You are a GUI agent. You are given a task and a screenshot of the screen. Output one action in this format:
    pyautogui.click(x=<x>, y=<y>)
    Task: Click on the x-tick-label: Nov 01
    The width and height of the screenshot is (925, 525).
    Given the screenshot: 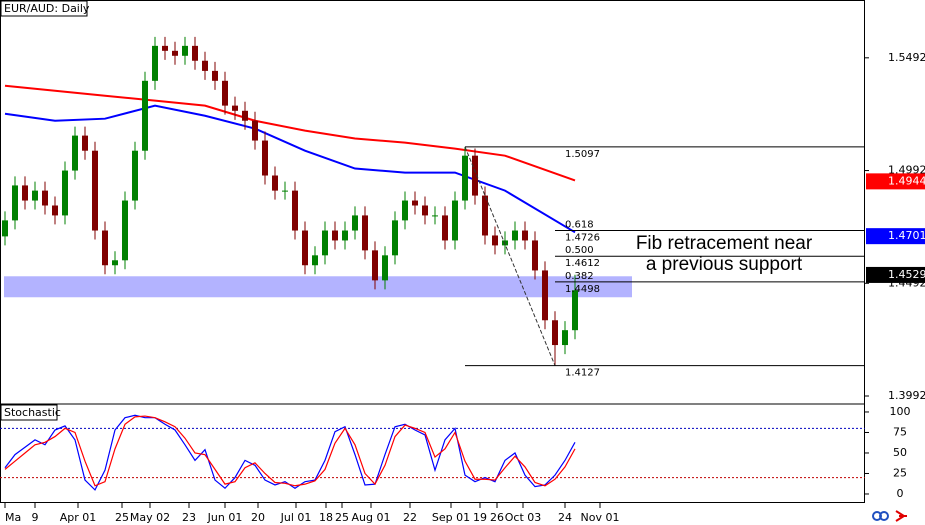 What is the action you would take?
    pyautogui.click(x=600, y=517)
    